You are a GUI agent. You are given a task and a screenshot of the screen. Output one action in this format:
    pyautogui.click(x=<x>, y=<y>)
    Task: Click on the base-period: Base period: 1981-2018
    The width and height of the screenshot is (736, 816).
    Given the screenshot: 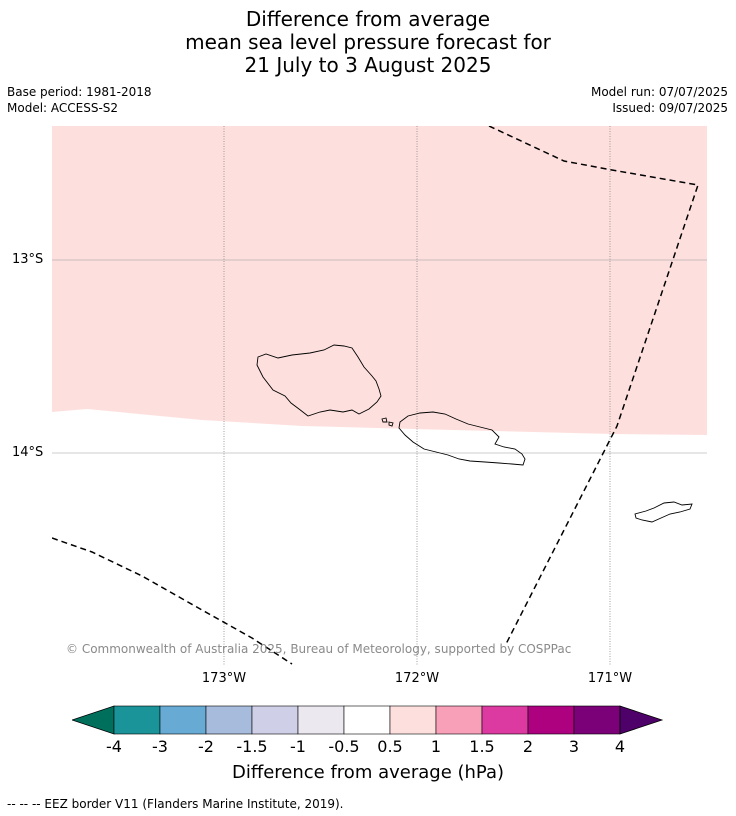 What is the action you would take?
    pyautogui.click(x=79, y=92)
    